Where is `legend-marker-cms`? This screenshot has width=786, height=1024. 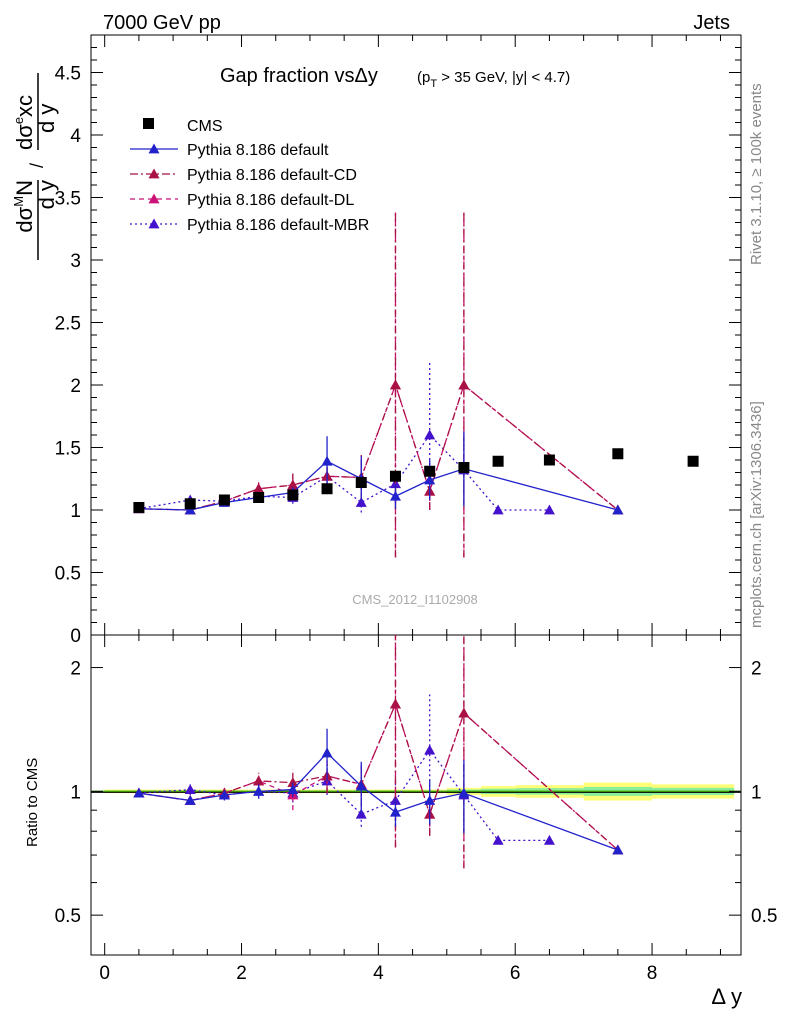 legend-marker-cms is located at coordinates (148, 123).